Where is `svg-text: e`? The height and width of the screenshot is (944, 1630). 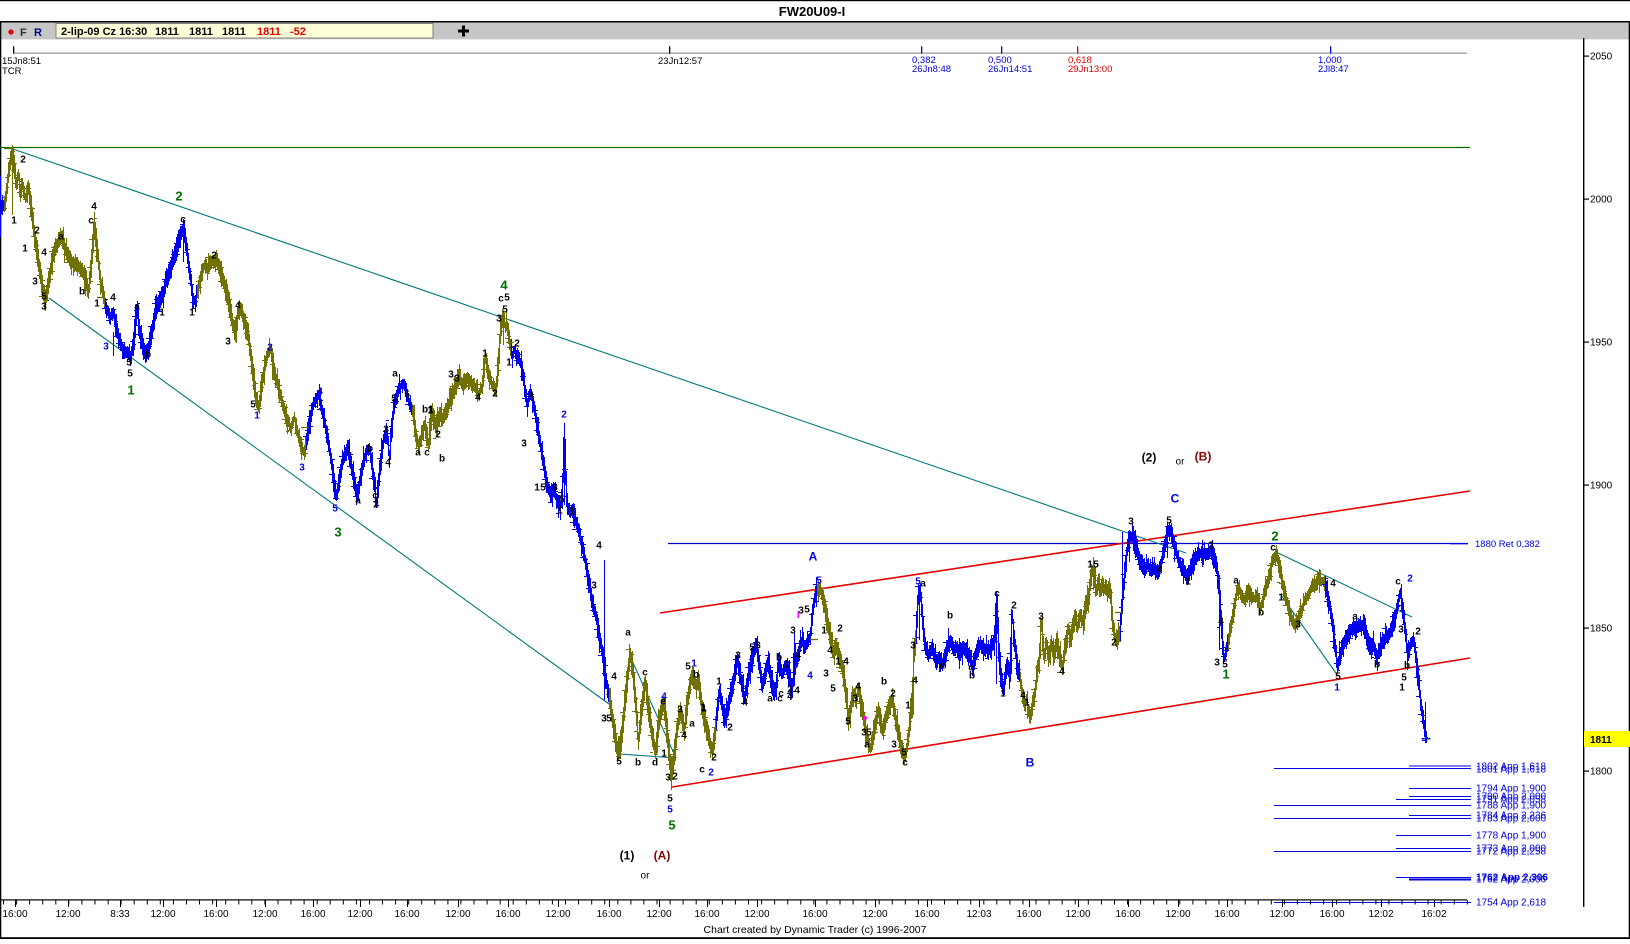
svg-text: e is located at coordinates (663, 702).